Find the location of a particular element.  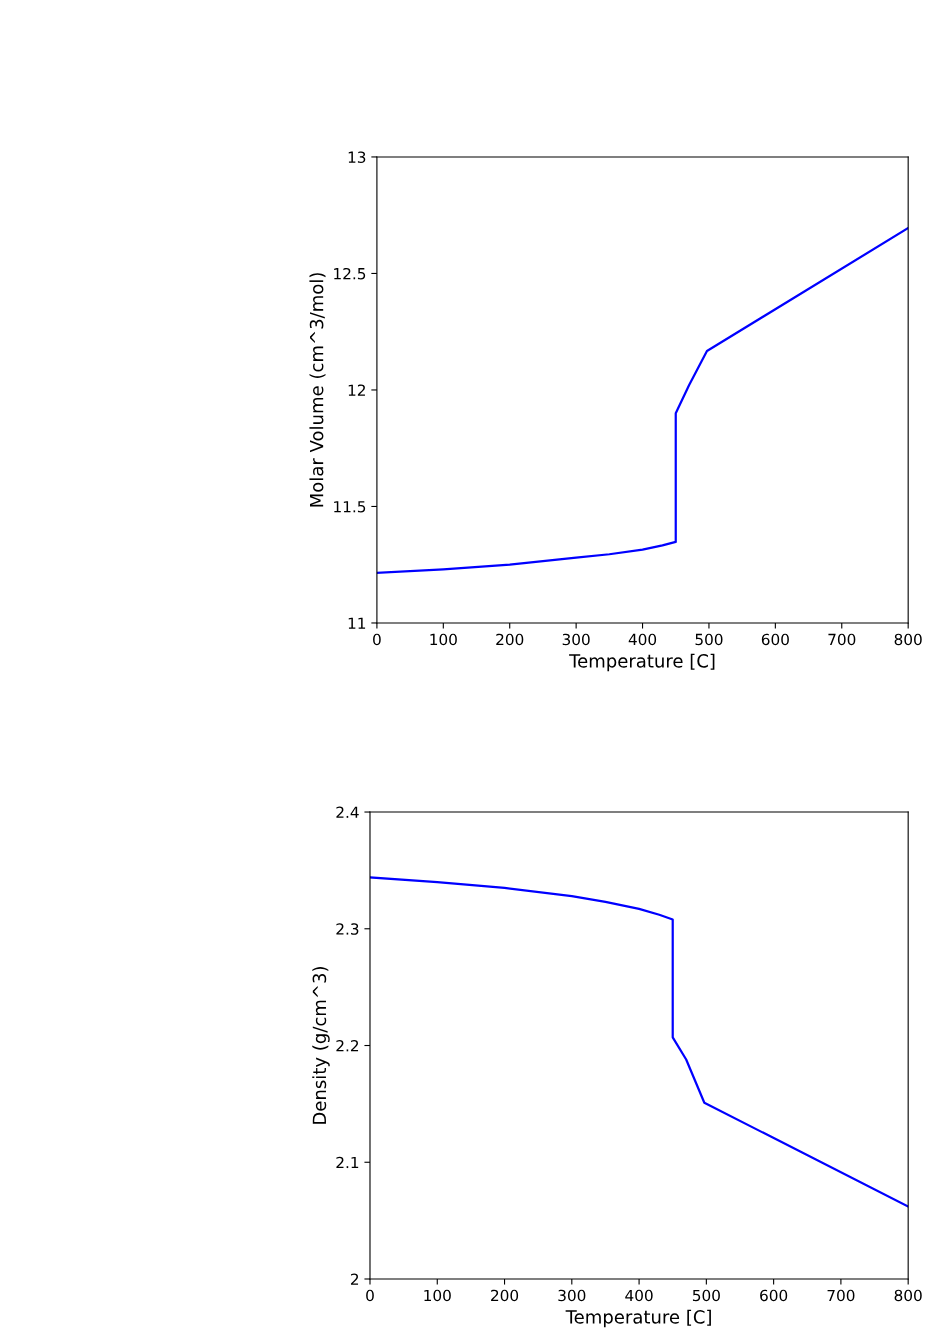

y-tick-label: 2.4 is located at coordinates (347, 812).